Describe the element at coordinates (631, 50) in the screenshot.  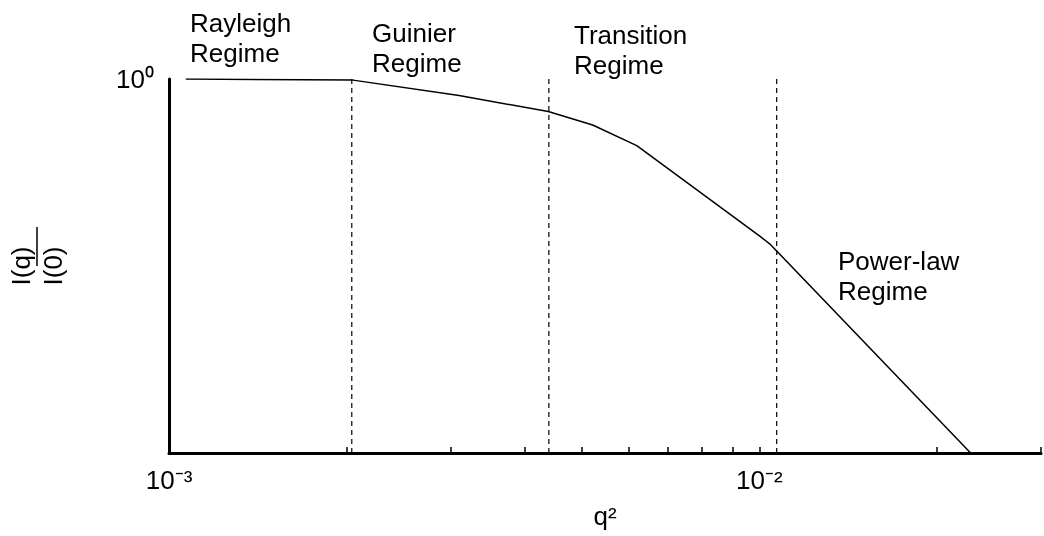
I see `annotation: Transition Regime` at that location.